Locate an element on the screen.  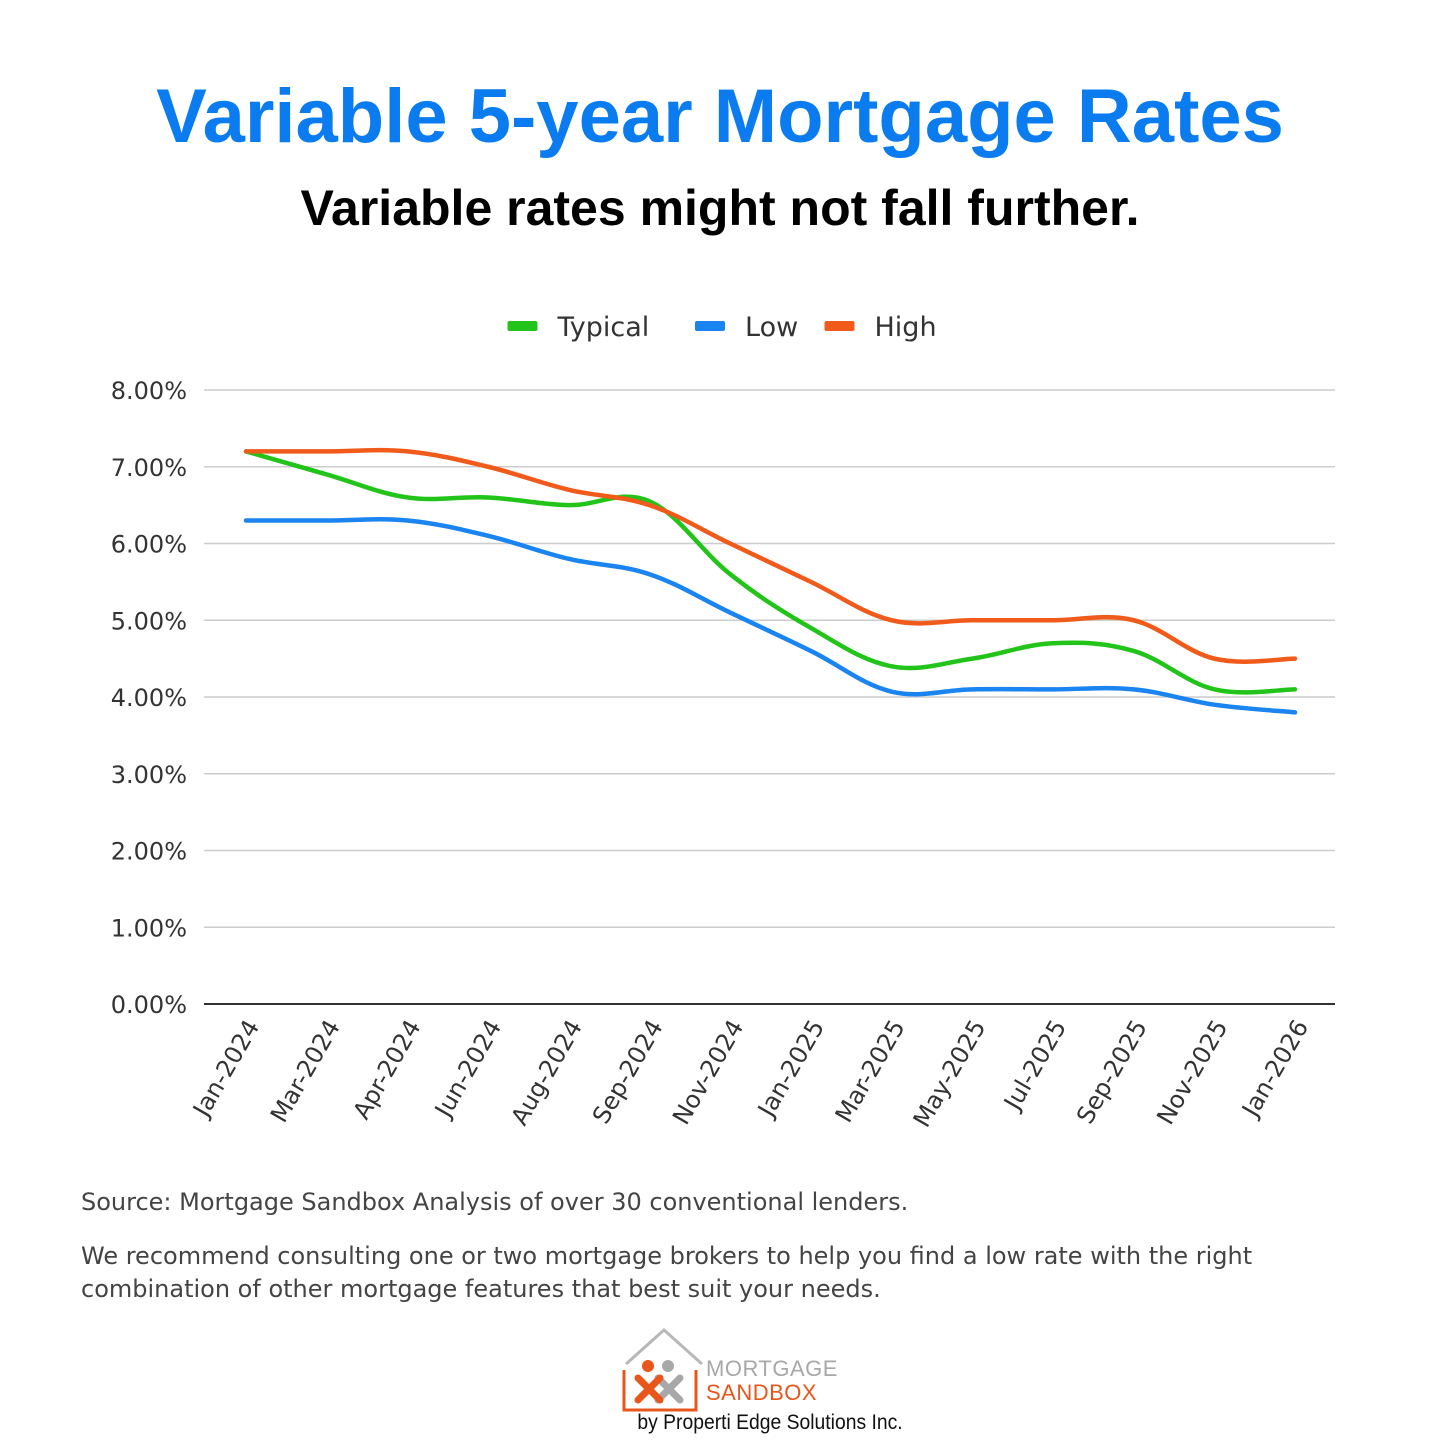
chart-title: Variable 5-year Mortgage Rates is located at coordinates (720, 116).